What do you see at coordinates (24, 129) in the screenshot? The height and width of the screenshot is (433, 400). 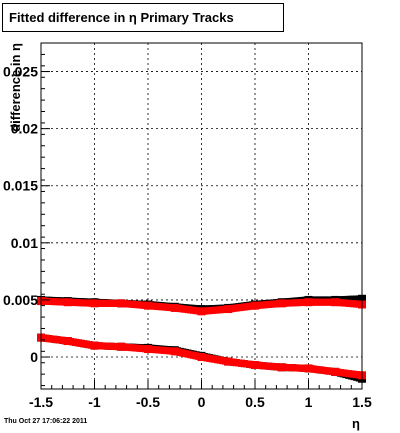 I see `y-tick-label: 0.02` at bounding box center [24, 129].